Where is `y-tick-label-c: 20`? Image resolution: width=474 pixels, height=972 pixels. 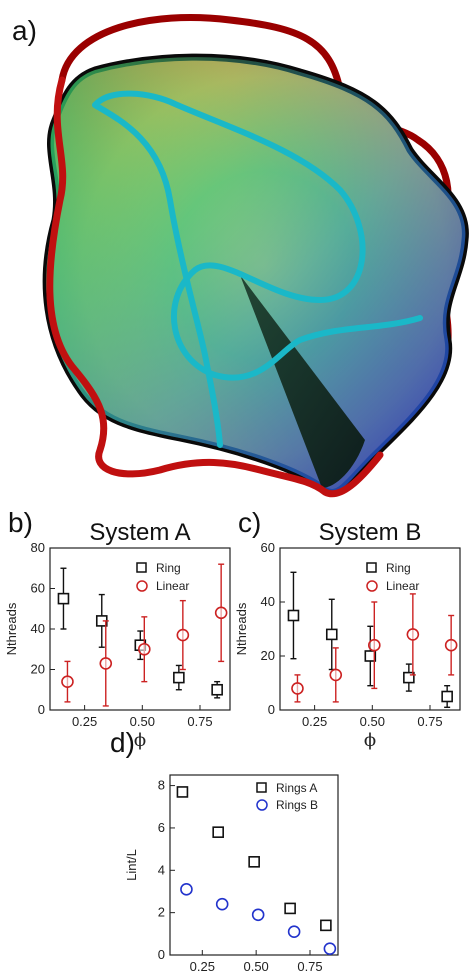 y-tick-label-c: 20 is located at coordinates (268, 655).